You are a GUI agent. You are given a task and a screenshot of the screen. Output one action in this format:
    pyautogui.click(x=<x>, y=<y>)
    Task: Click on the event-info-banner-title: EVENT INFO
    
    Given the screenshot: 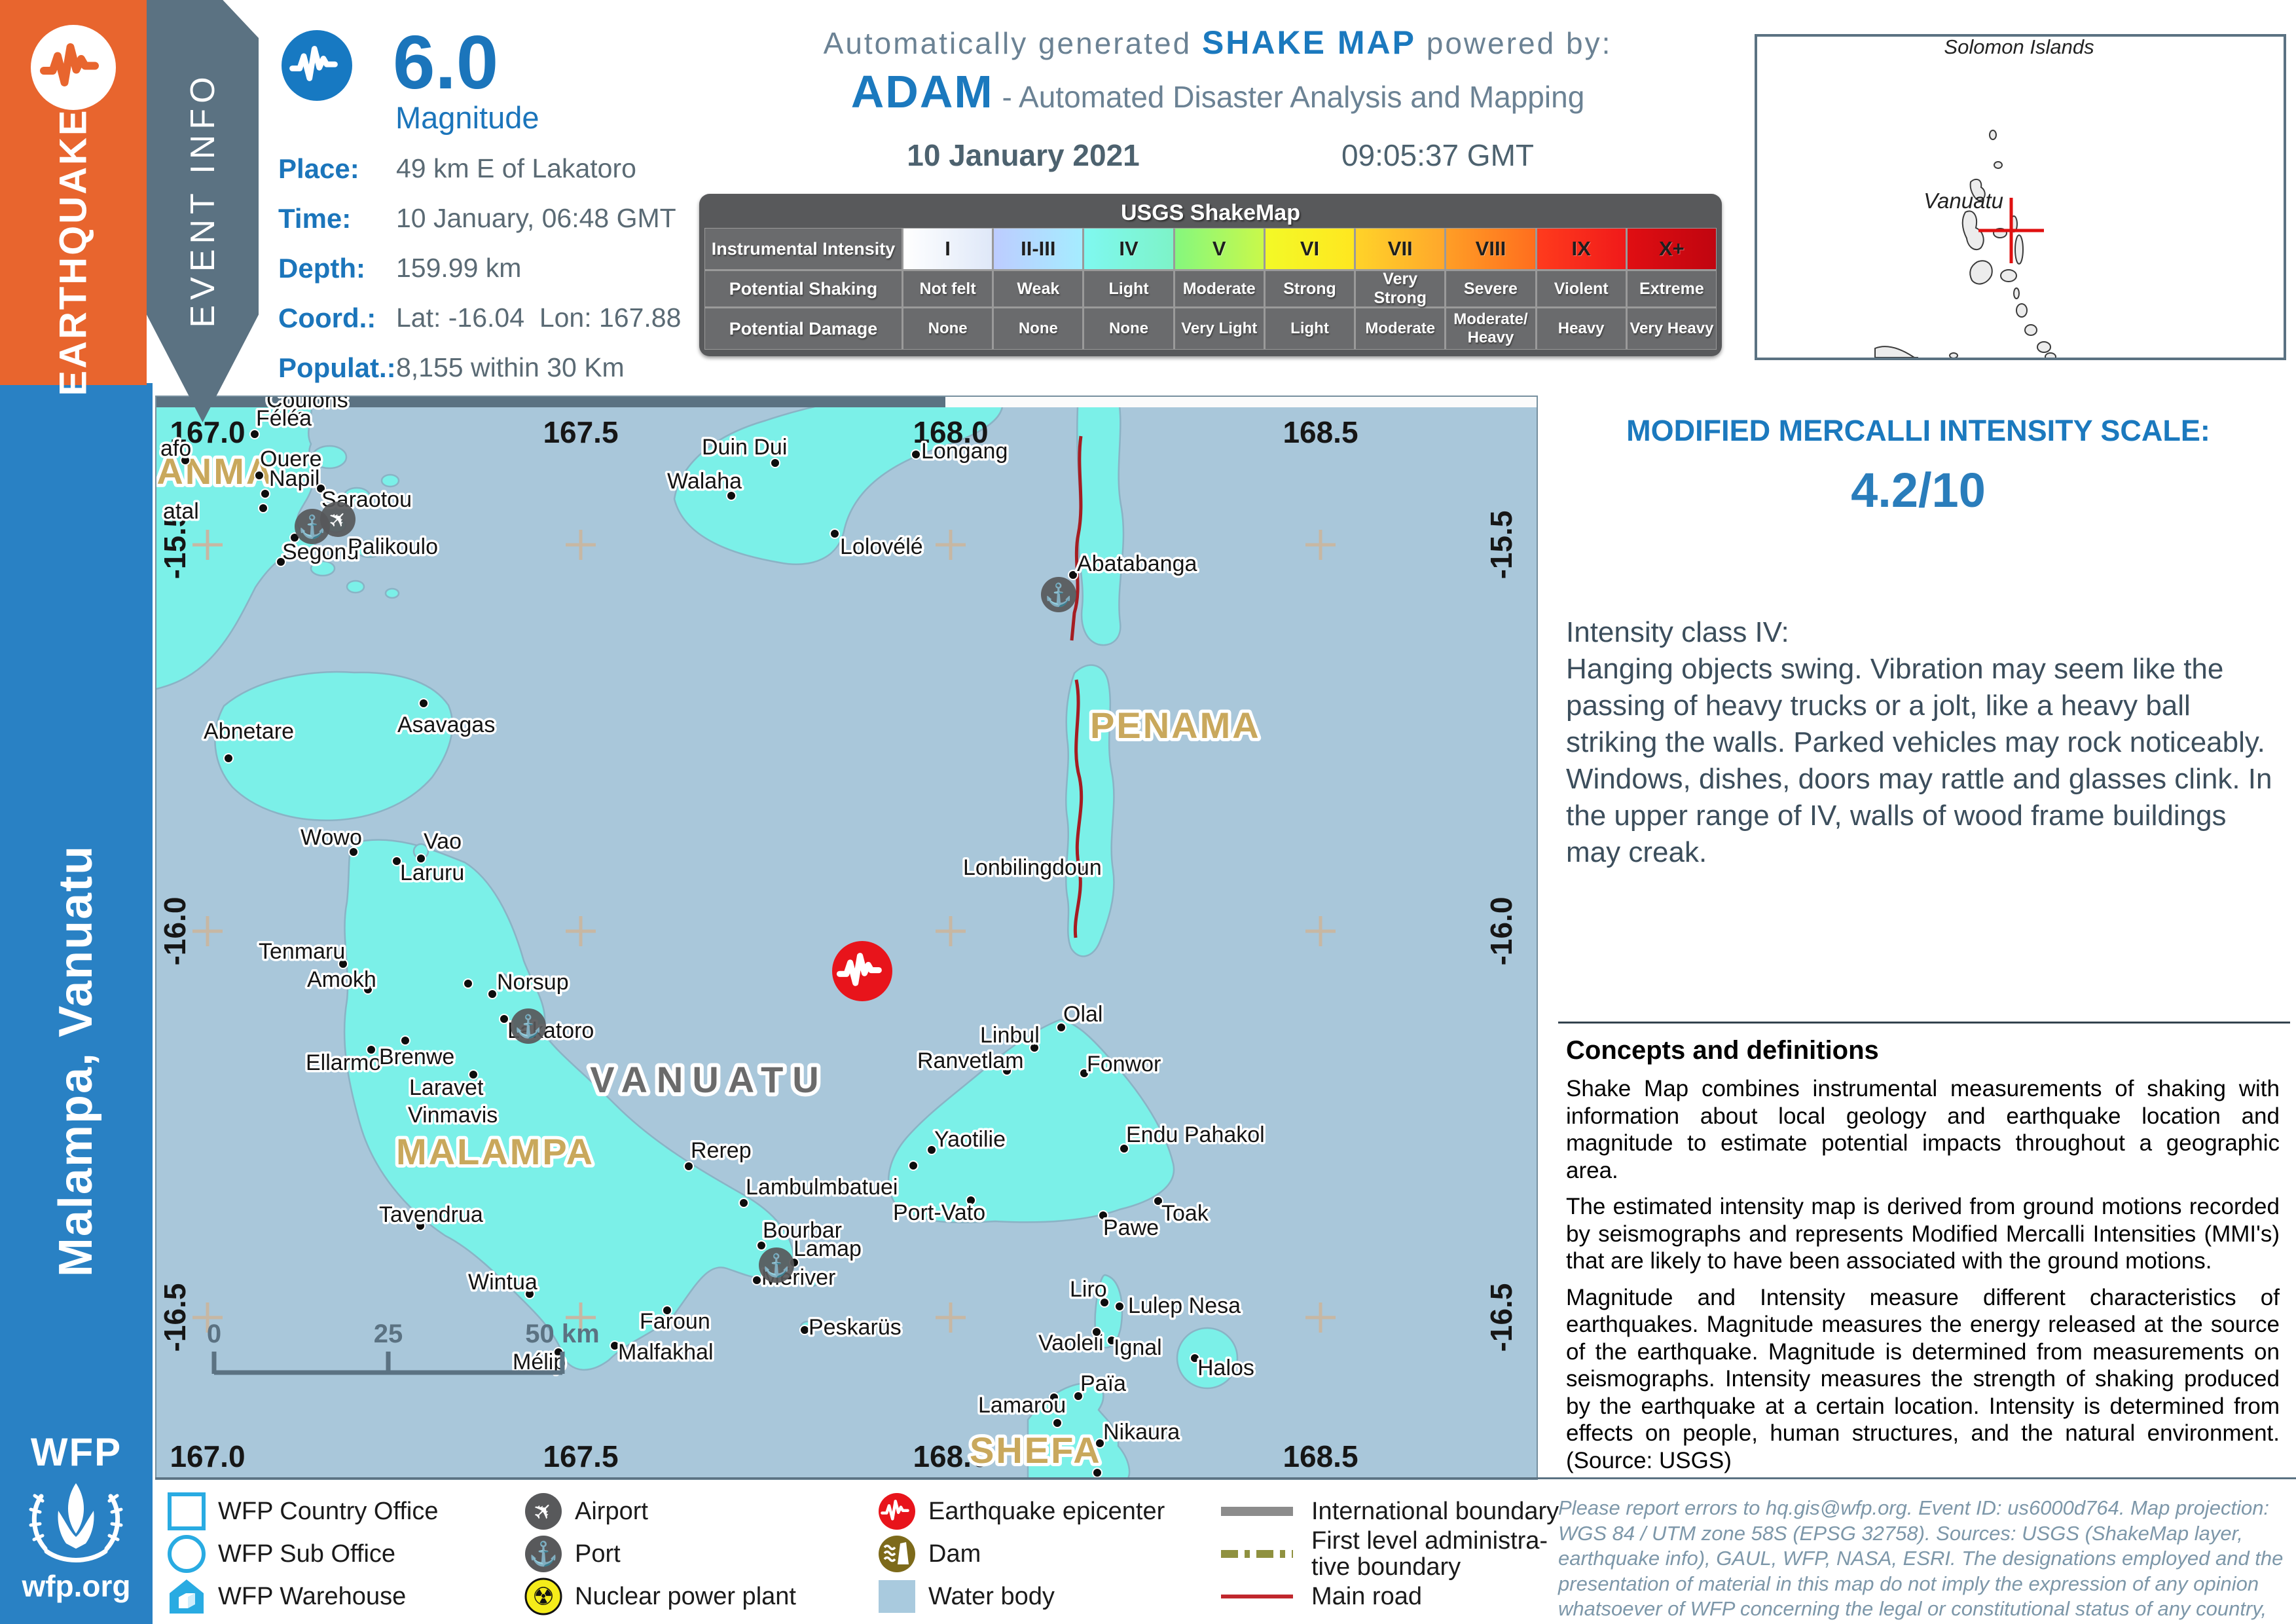 What is the action you would take?
    pyautogui.click(x=203, y=199)
    